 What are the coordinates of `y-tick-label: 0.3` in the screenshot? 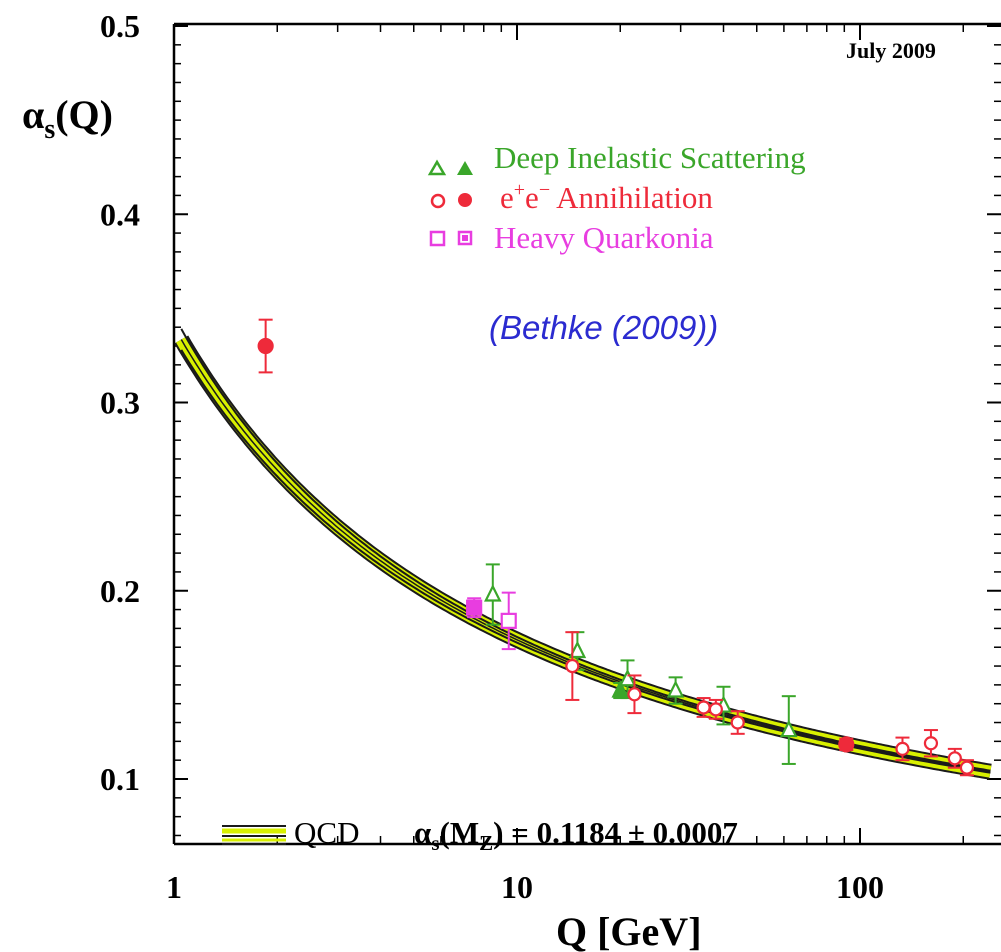 It's located at (120, 403).